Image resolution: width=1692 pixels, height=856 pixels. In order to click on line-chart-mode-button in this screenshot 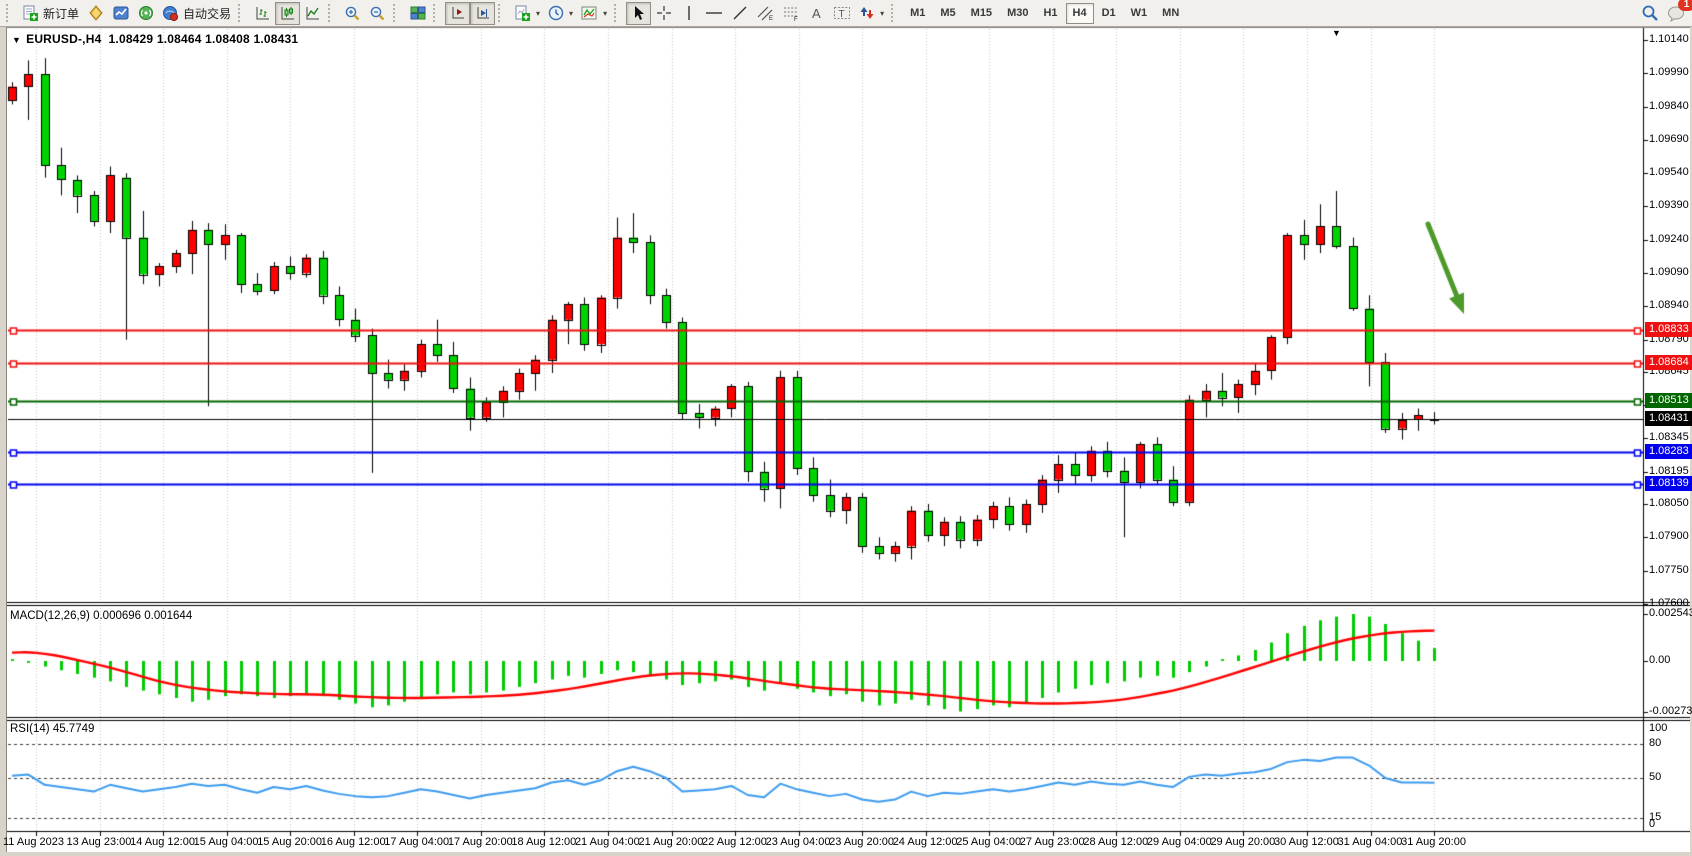, I will do `click(312, 13)`.